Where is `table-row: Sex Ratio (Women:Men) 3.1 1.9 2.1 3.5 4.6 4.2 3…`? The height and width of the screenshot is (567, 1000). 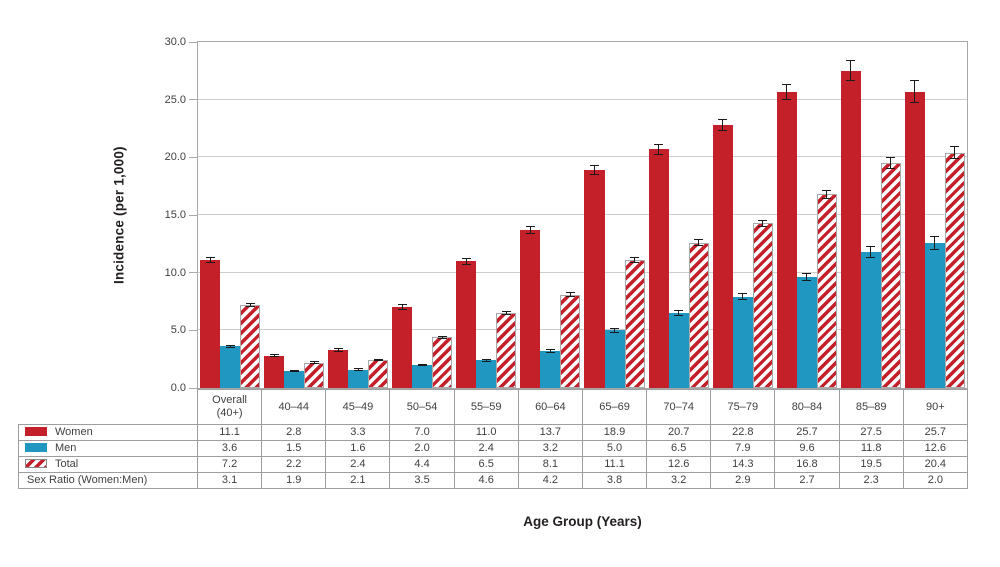
table-row: Sex Ratio (Women:Men) 3.1 1.9 2.1 3.5 4.6 4.2 3… is located at coordinates (493, 480).